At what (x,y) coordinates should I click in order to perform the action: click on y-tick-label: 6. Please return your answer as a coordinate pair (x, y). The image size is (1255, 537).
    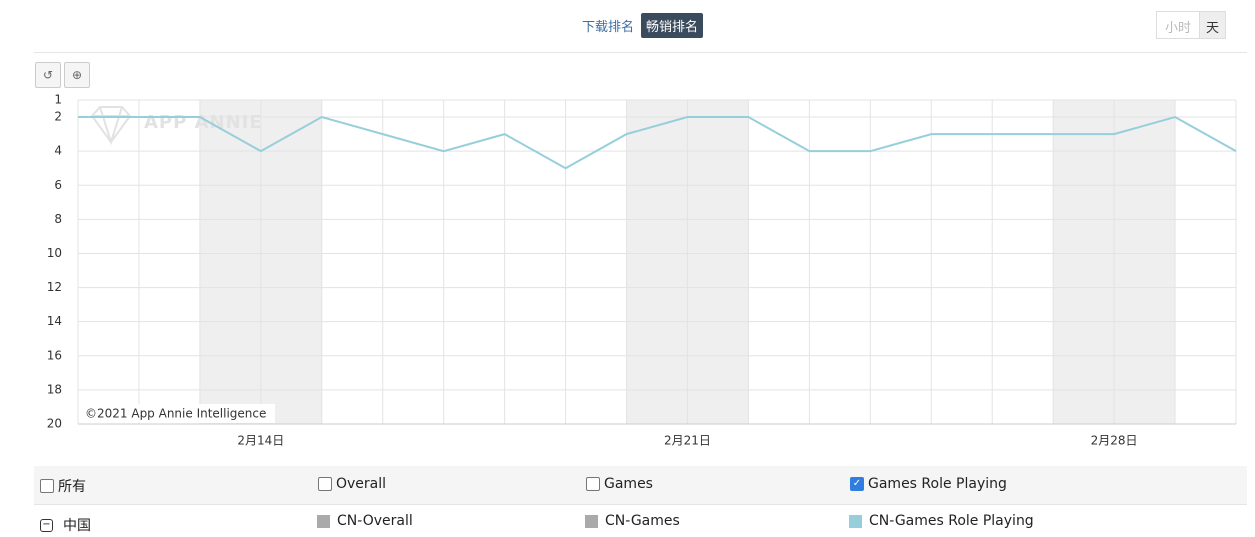
    Looking at the image, I should click on (58, 185).